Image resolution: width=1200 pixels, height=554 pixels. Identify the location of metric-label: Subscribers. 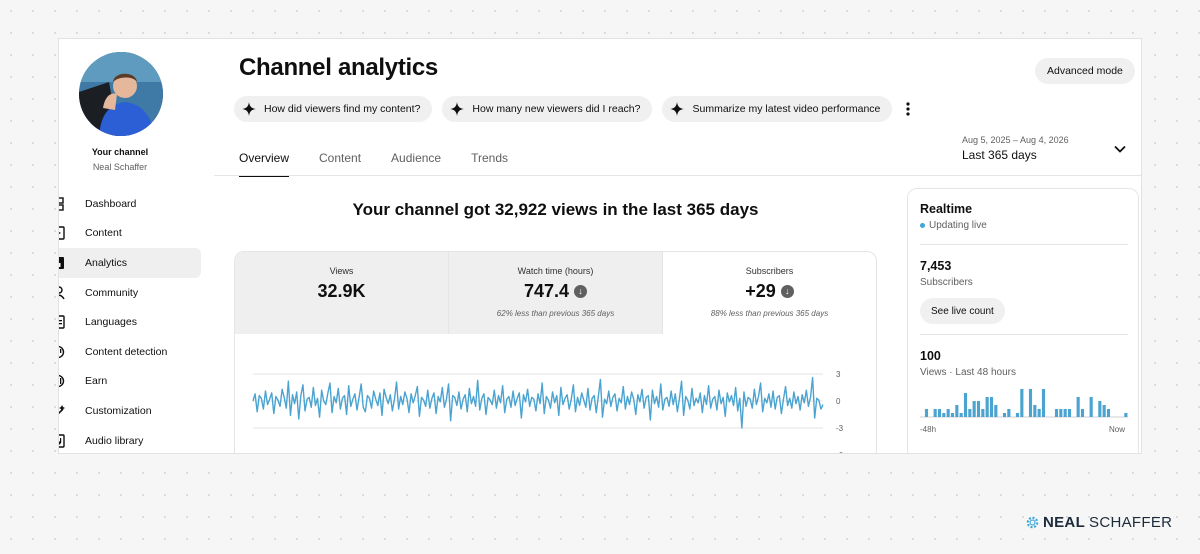
(769, 271).